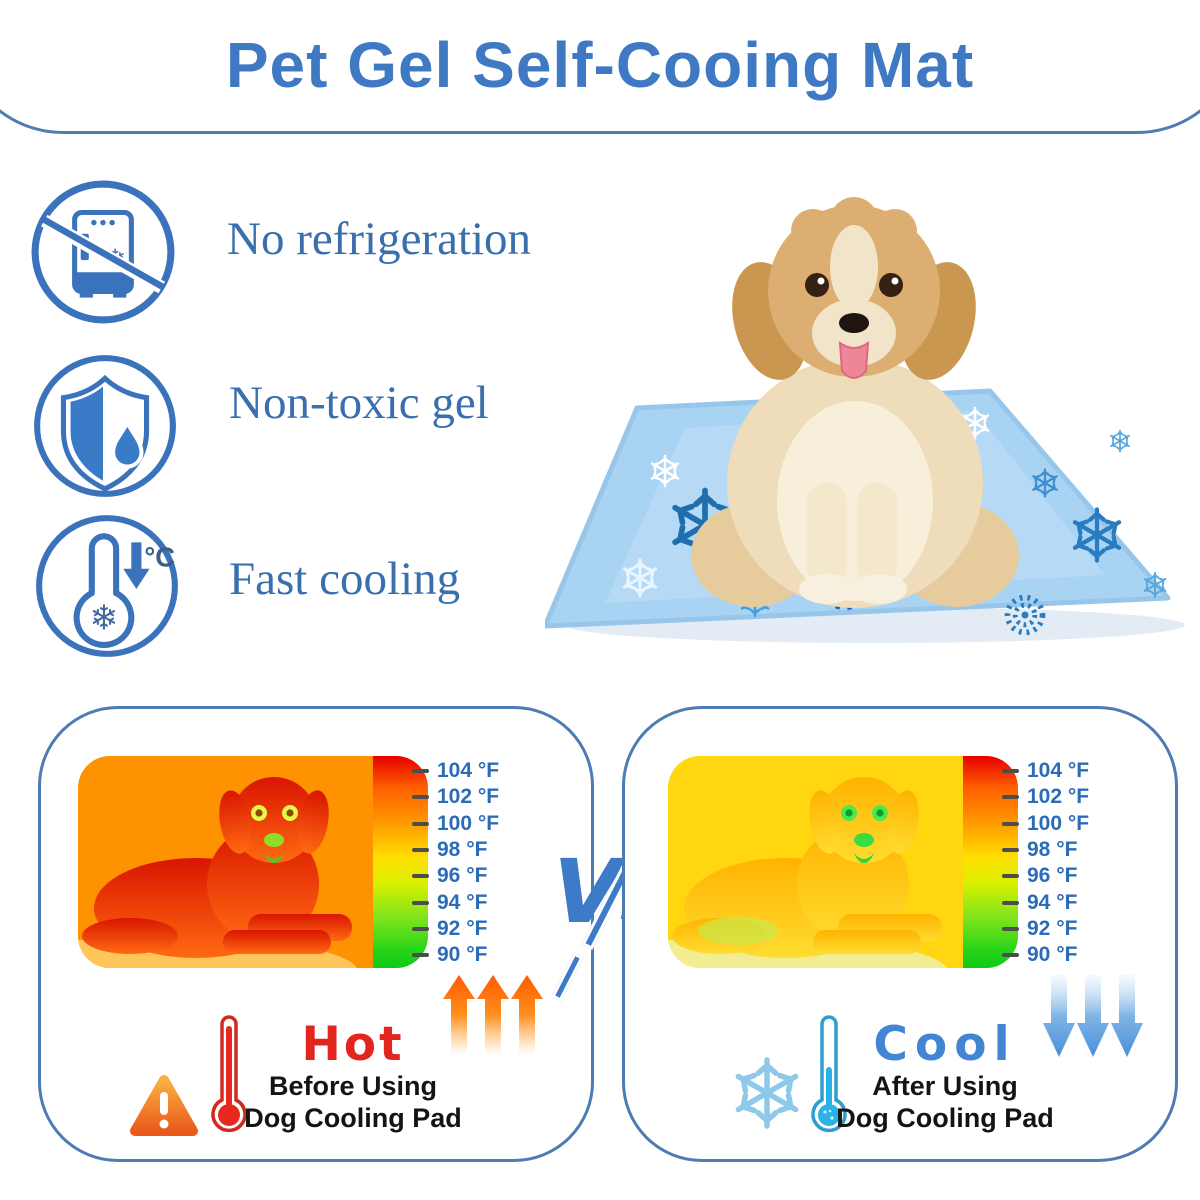 This screenshot has height=1200, width=1200. Describe the element at coordinates (854, 323) in the screenshot. I see `puppy-nose` at that location.